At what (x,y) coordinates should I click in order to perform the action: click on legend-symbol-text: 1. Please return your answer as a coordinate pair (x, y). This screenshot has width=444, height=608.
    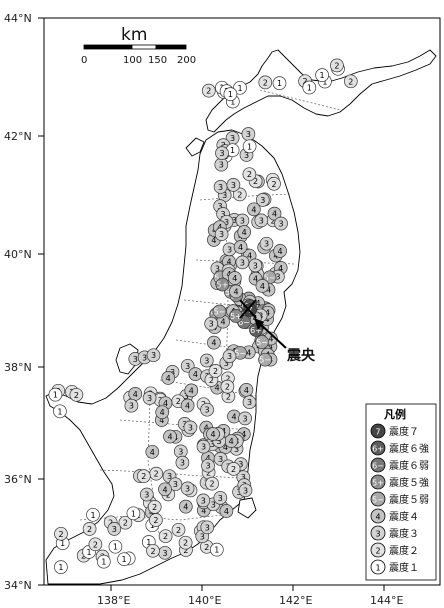
    Looking at the image, I should click on (377, 568).